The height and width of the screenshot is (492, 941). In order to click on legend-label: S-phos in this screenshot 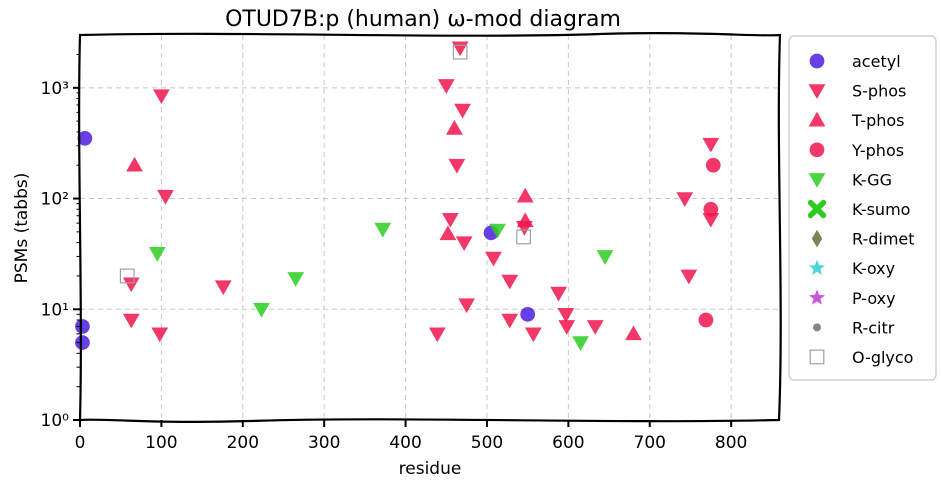, I will do `click(879, 91)`.